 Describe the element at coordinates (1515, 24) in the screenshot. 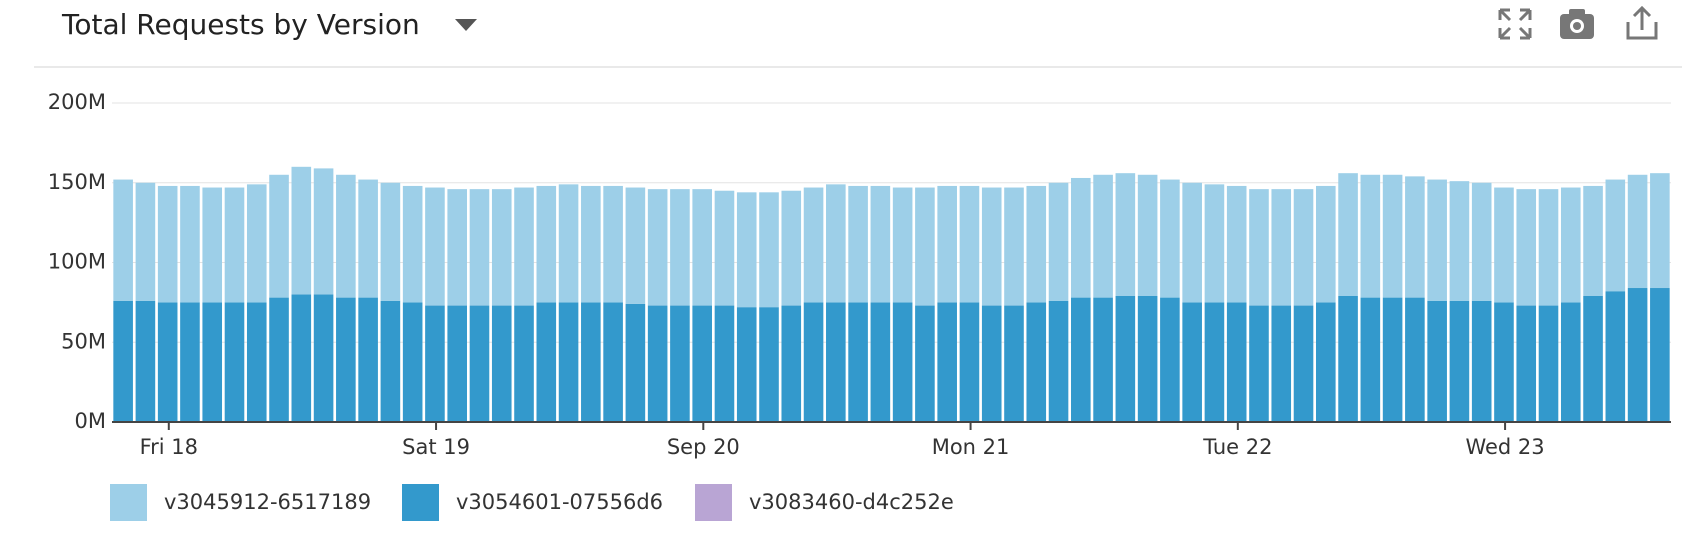

I see `fullscreen-icon` at that location.